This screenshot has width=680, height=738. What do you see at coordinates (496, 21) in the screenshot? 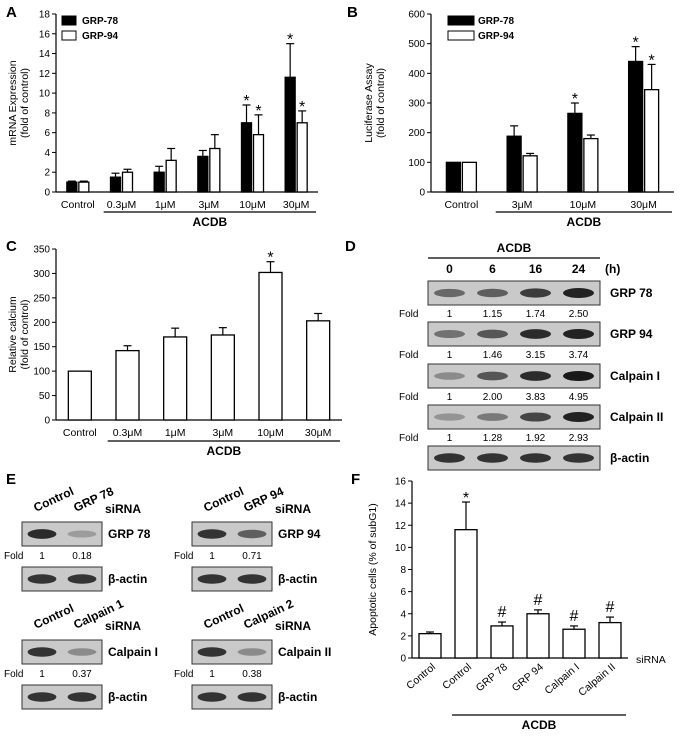
I see `legend-label: GRP-78` at bounding box center [496, 21].